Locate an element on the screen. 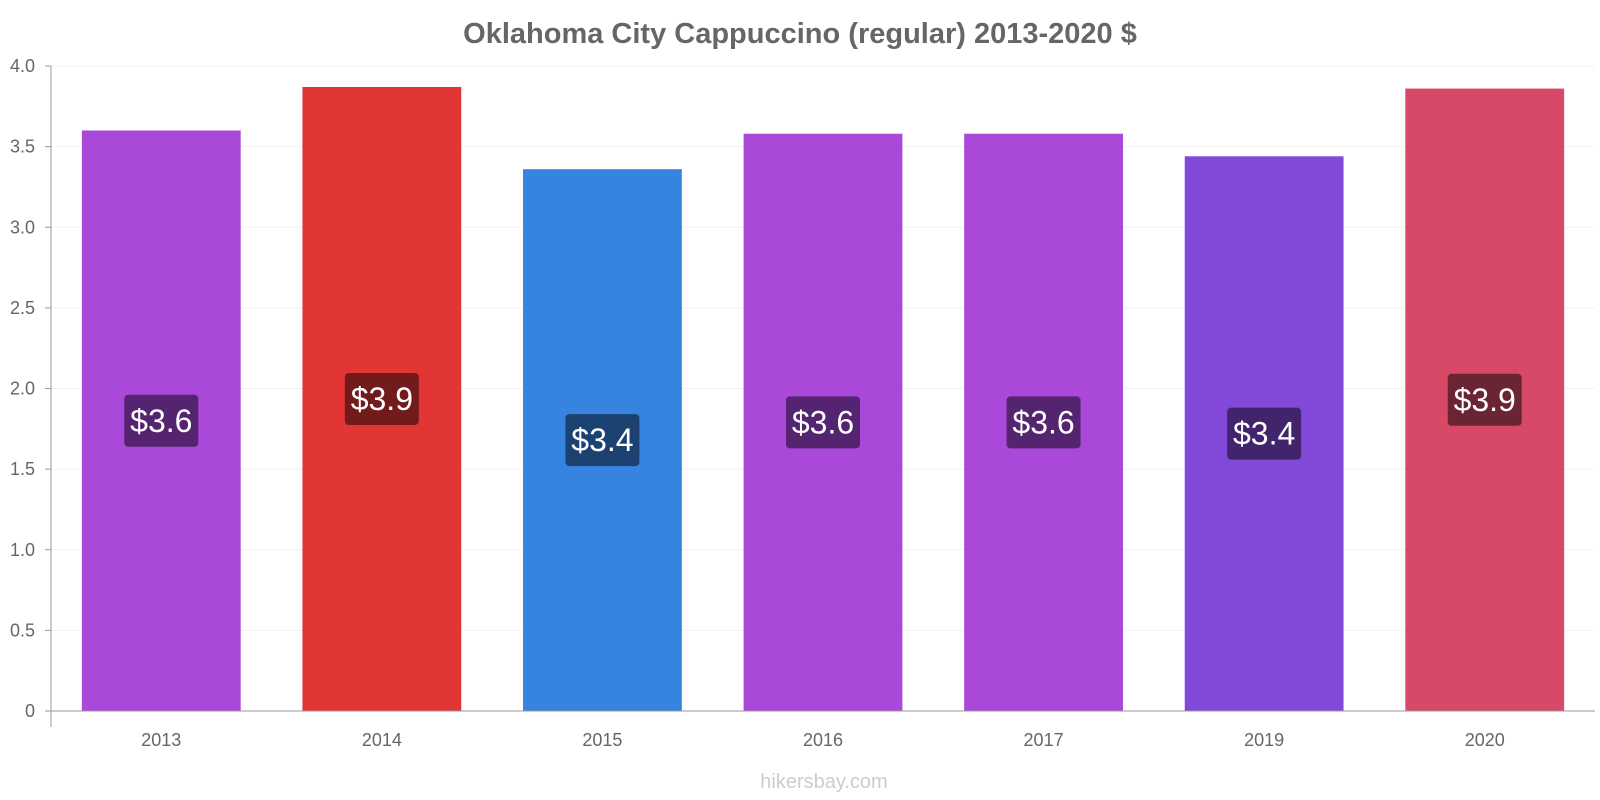 The width and height of the screenshot is (1600, 800). watermark-text: hikersbay.com is located at coordinates (823, 782).